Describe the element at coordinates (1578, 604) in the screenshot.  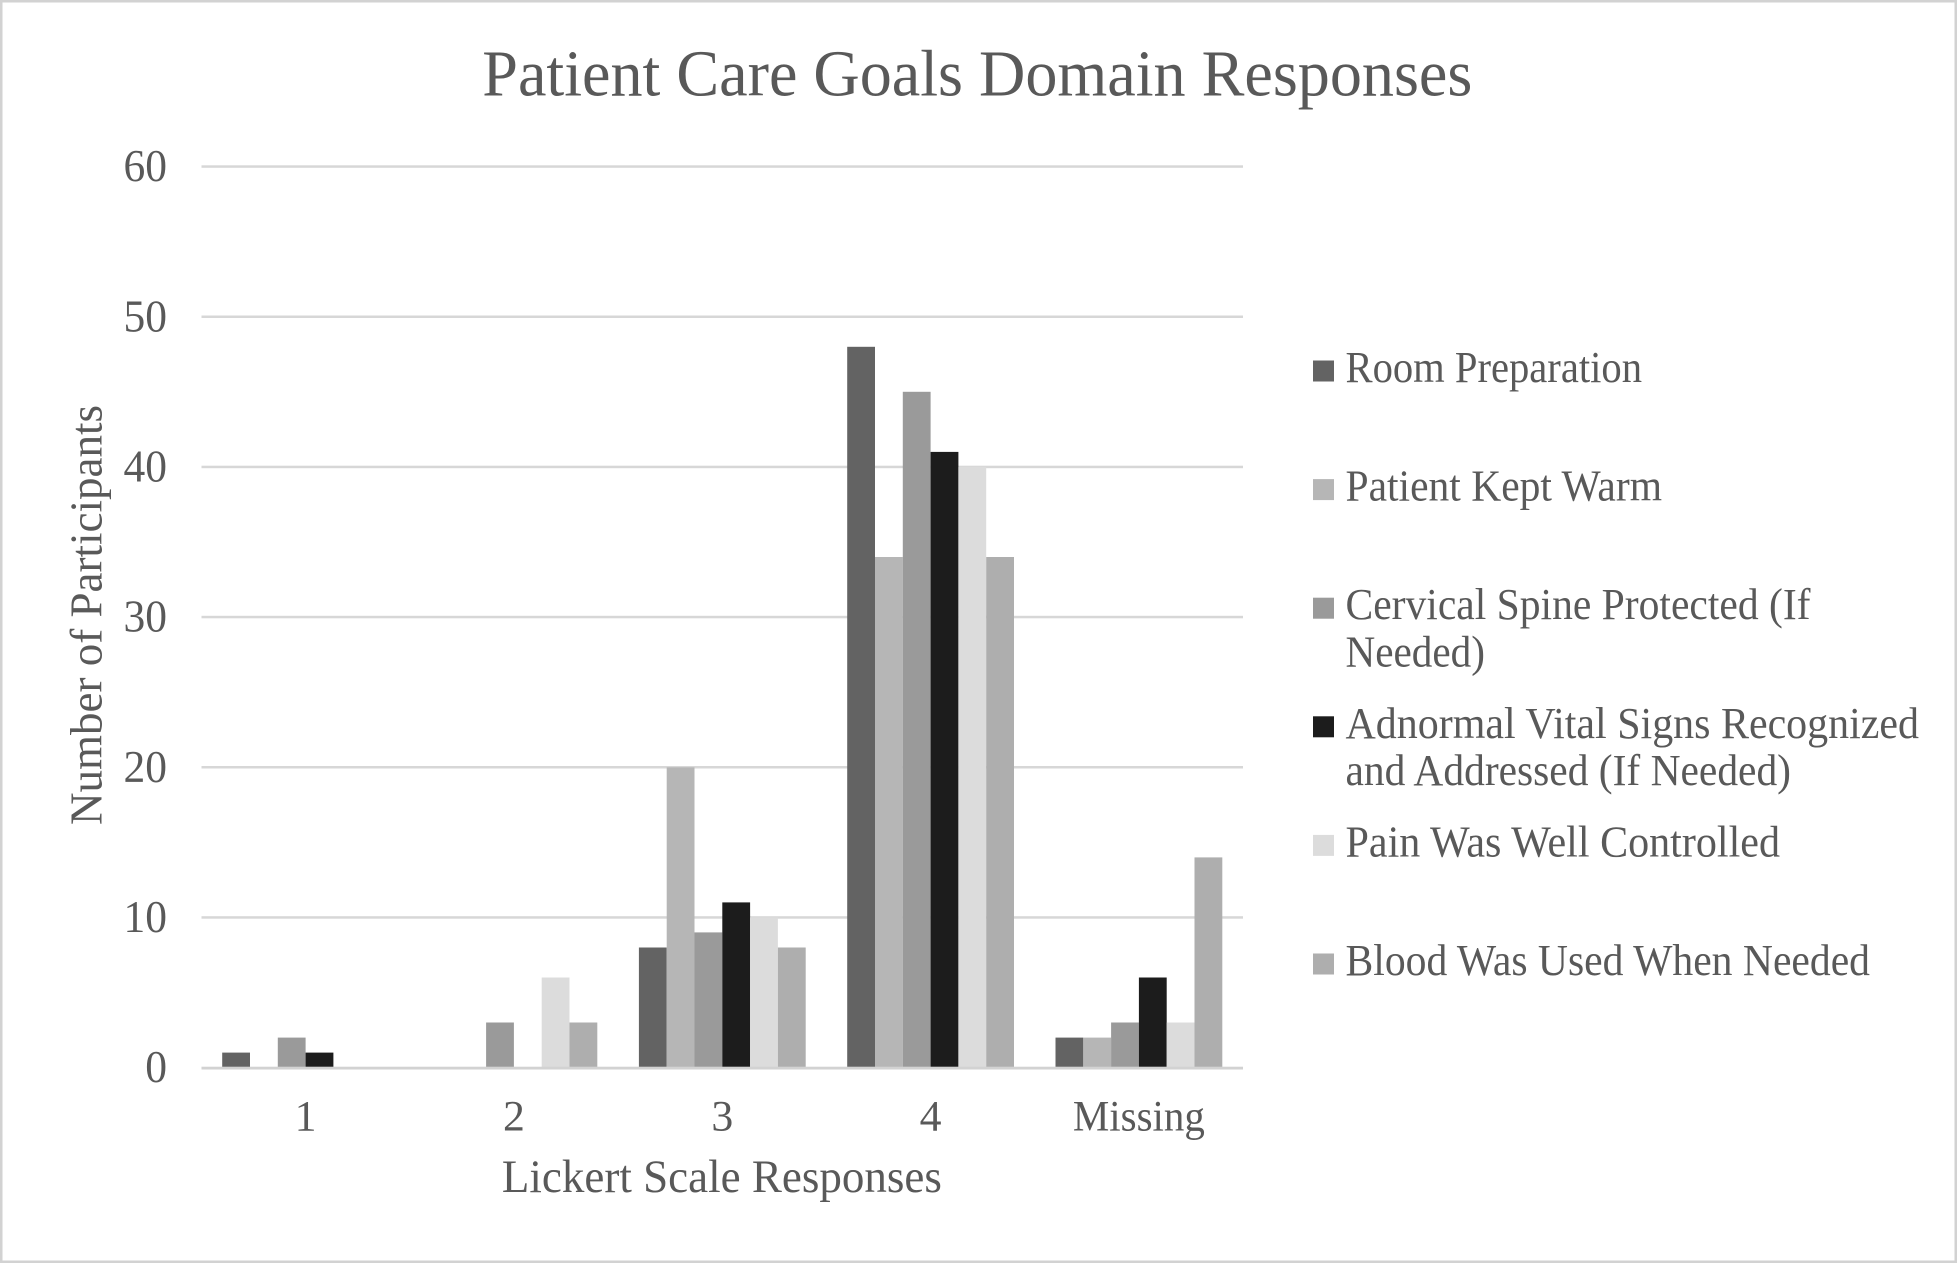
I see `svg-text: Cervical Spine Protected (If` at that location.